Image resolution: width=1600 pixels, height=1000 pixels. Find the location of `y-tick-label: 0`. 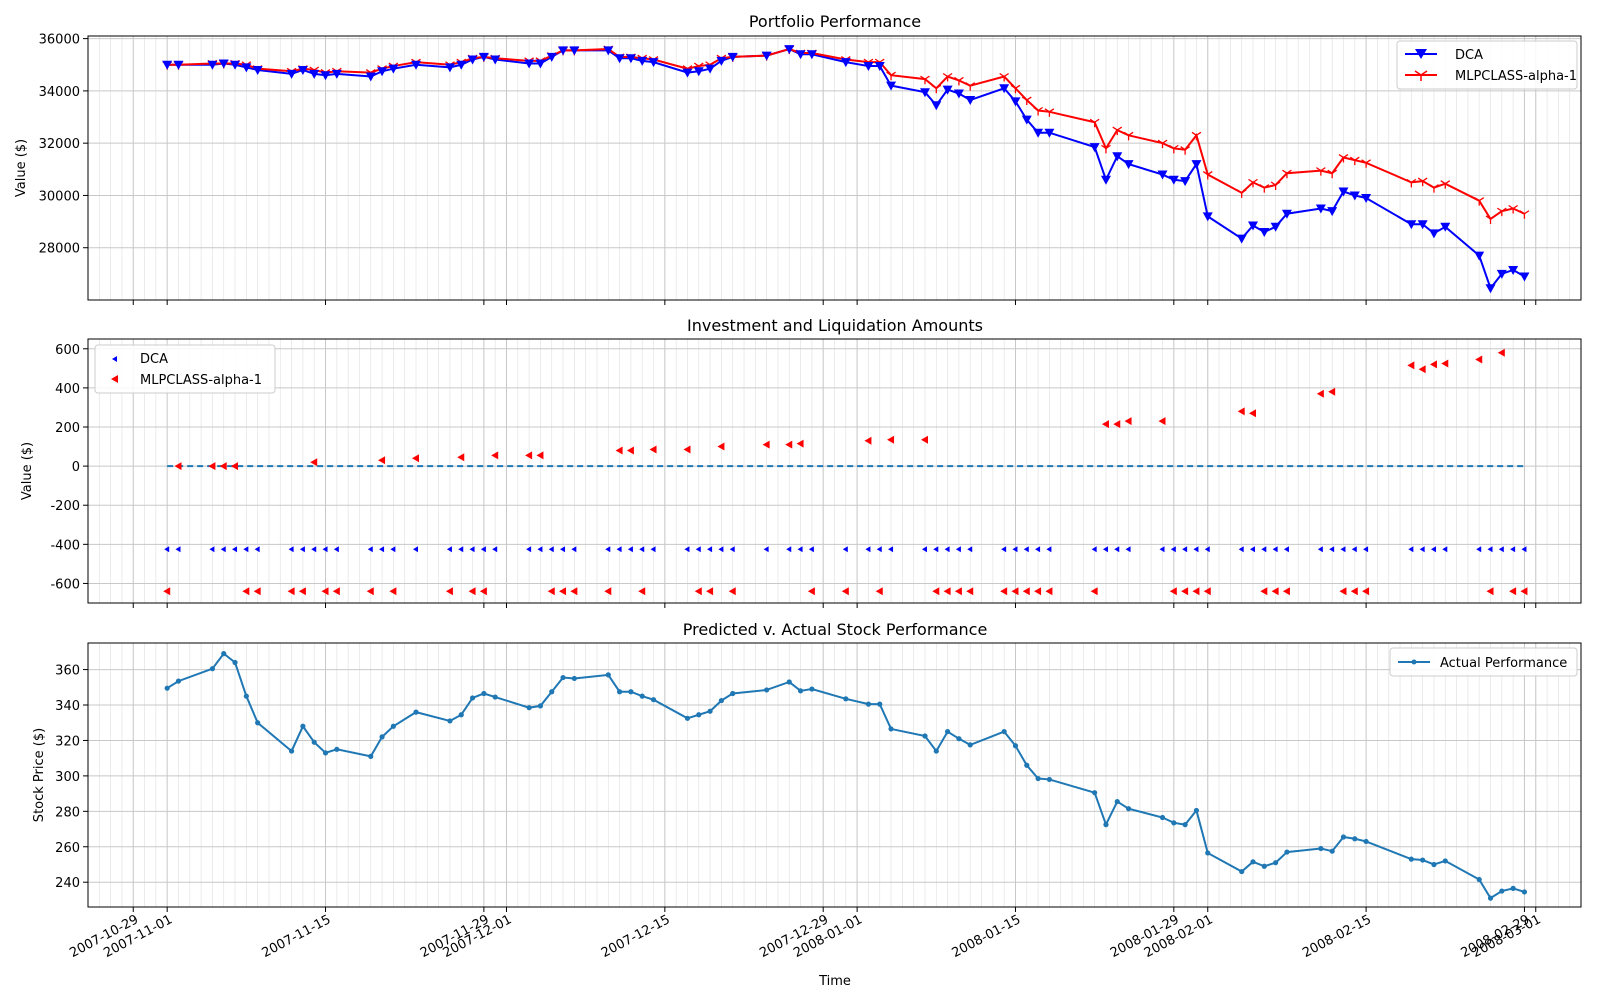

y-tick-label: 0 is located at coordinates (76, 467).